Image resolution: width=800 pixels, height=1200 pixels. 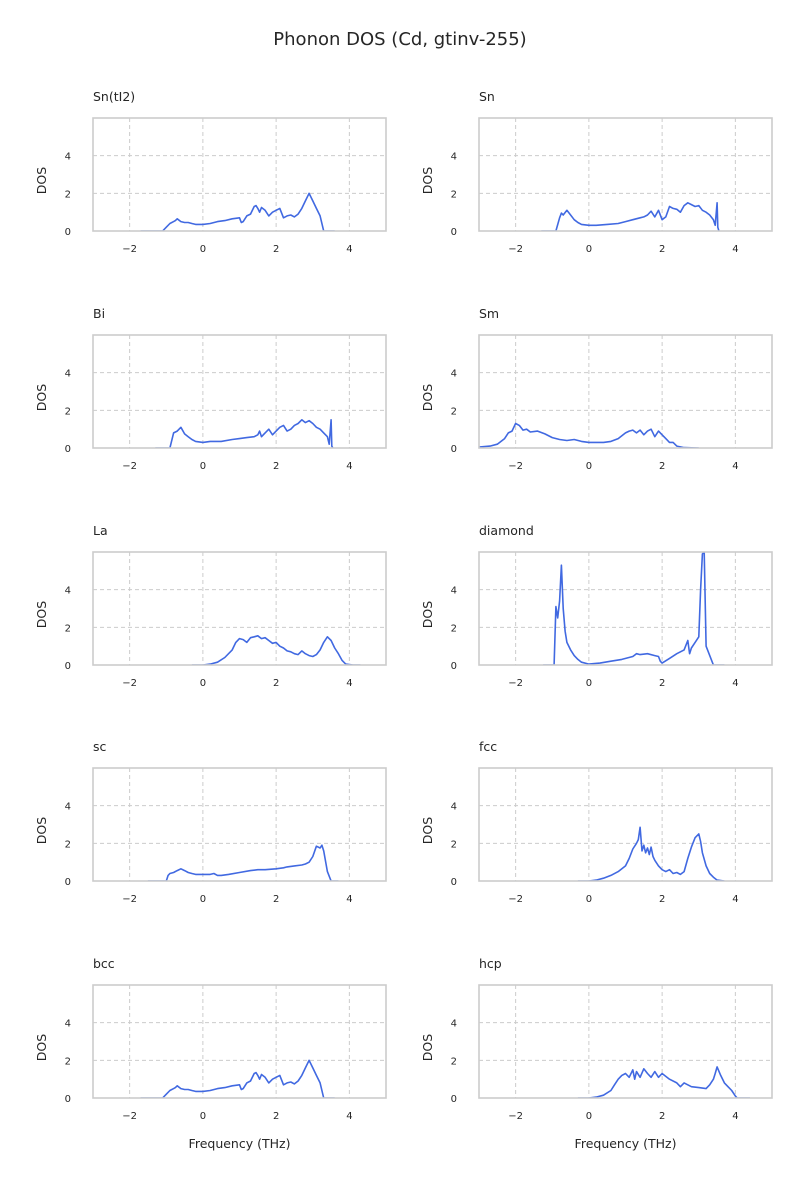 I want to click on dos-panel: Sm −2 0 2 4 0 2 4 DOS, so click(x=596, y=389).